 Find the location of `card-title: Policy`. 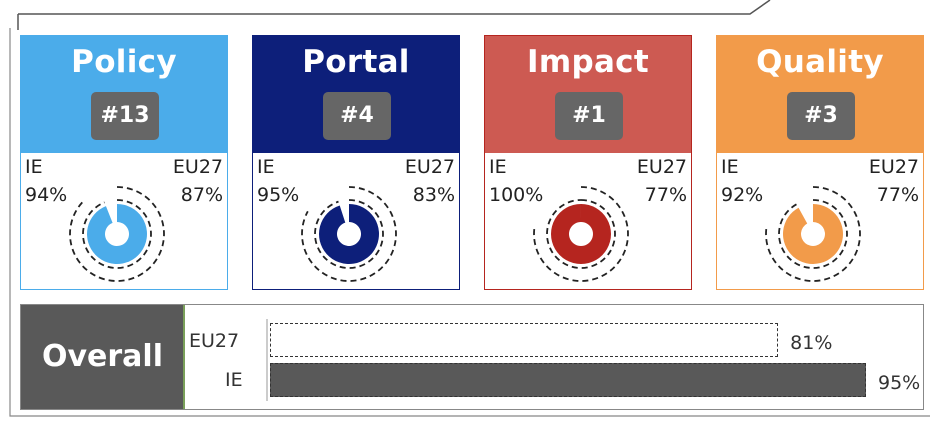

card-title: Policy is located at coordinates (124, 62).